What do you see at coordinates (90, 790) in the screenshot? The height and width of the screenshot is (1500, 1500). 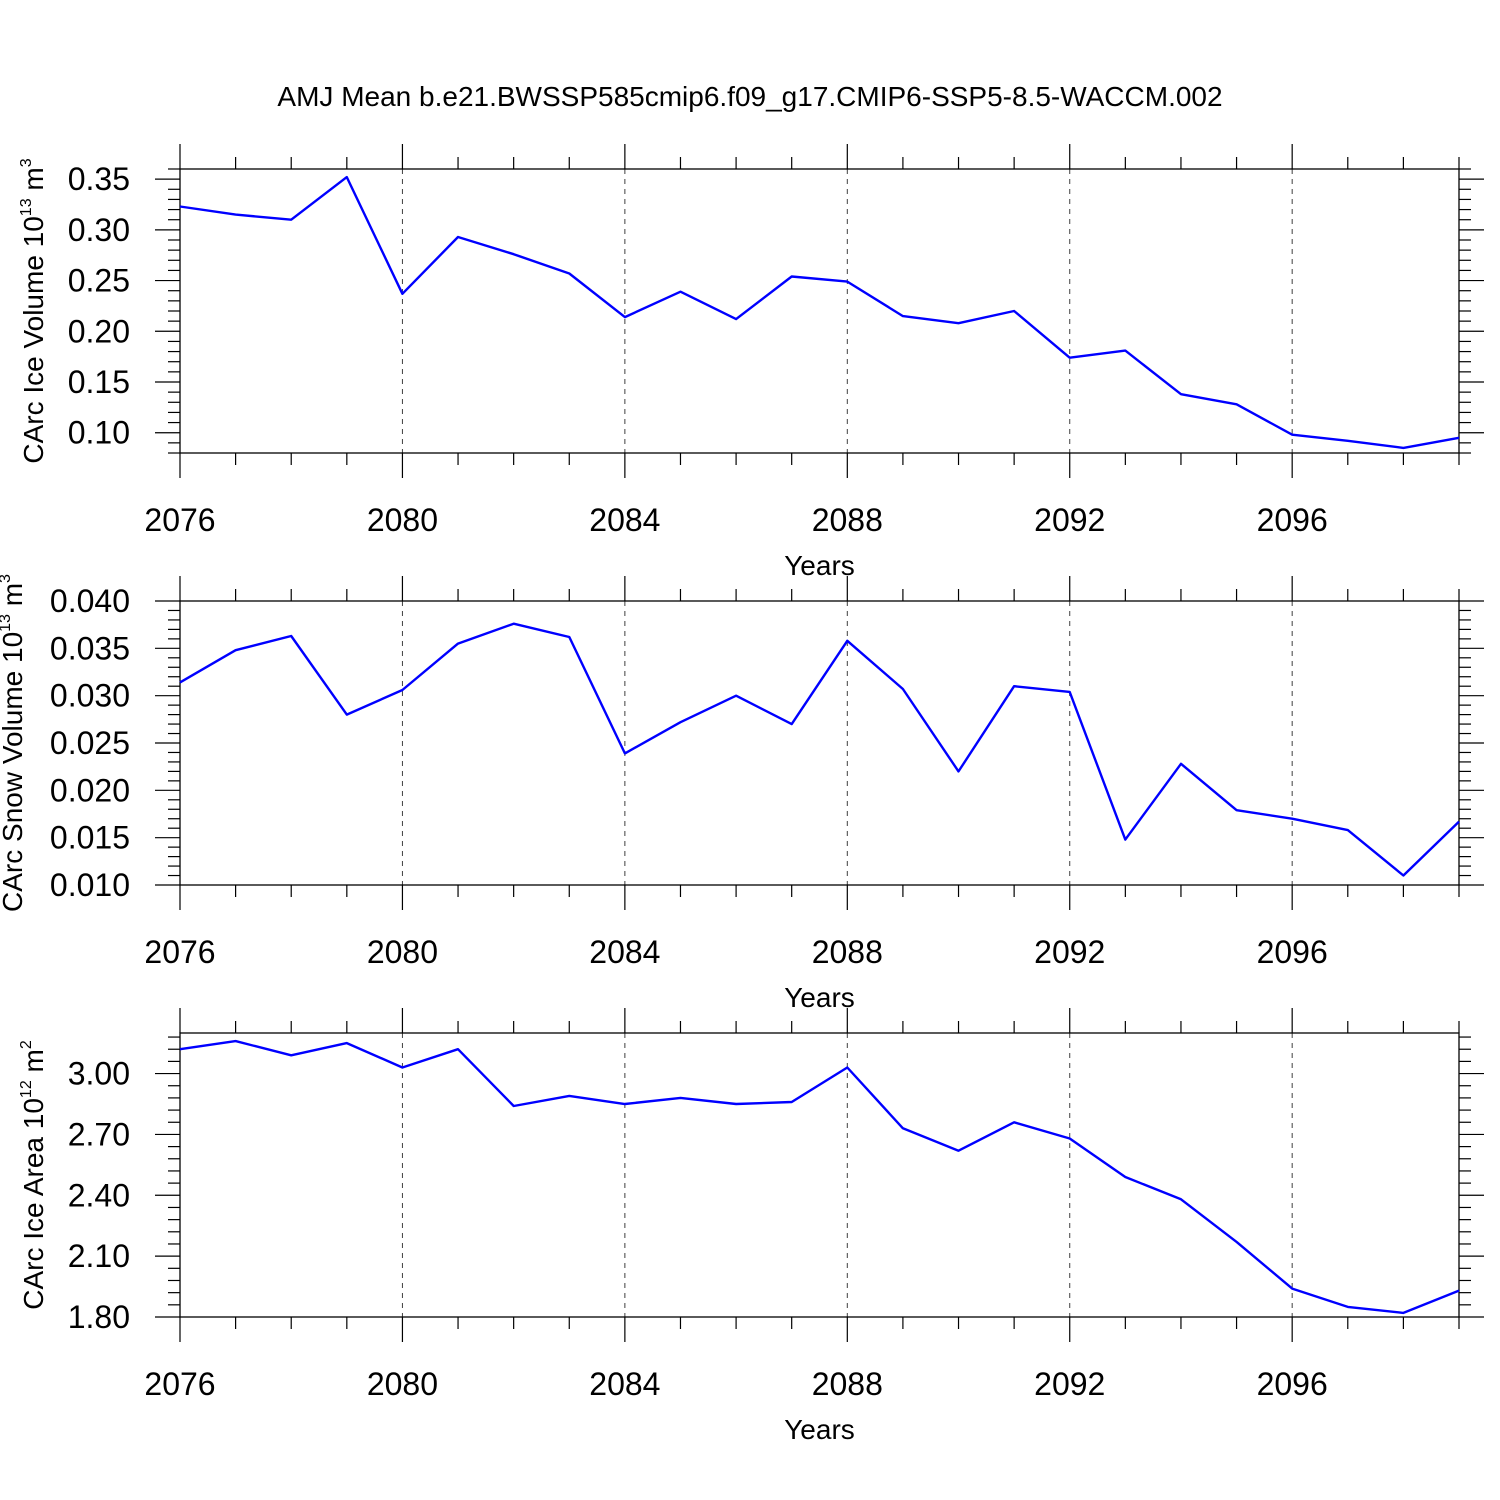 I see `y-tick-label: 0.020` at bounding box center [90, 790].